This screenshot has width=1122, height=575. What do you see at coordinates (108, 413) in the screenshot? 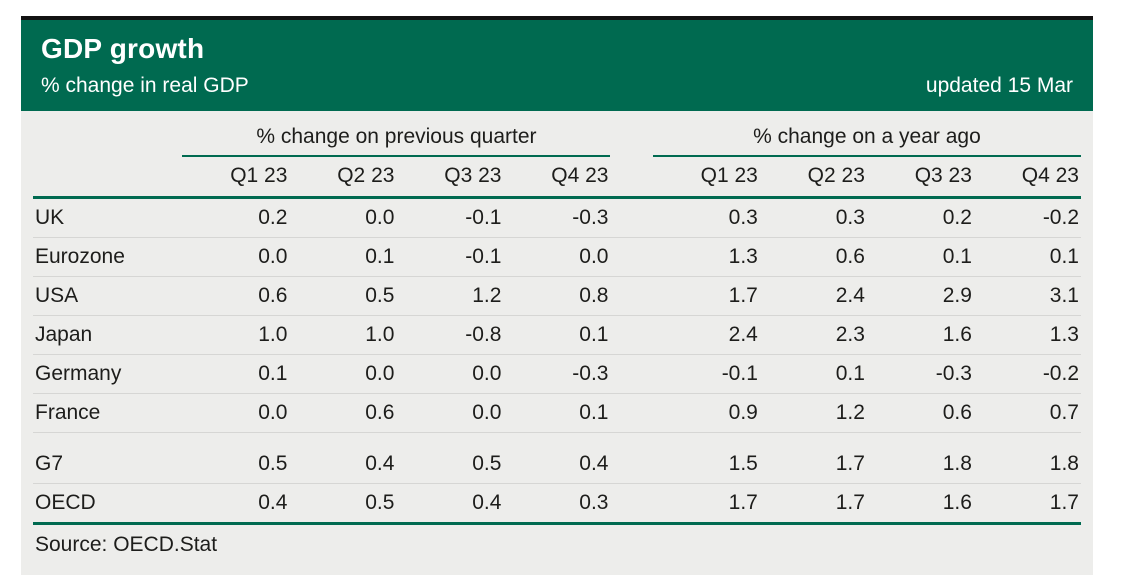
I see `row-label: France` at bounding box center [108, 413].